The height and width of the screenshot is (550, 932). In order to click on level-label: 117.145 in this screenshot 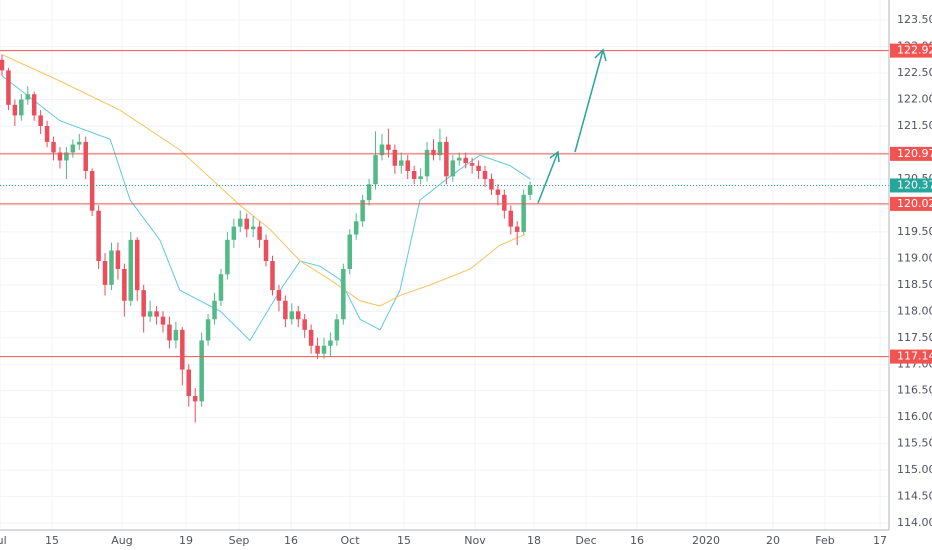, I will do `click(914, 356)`.